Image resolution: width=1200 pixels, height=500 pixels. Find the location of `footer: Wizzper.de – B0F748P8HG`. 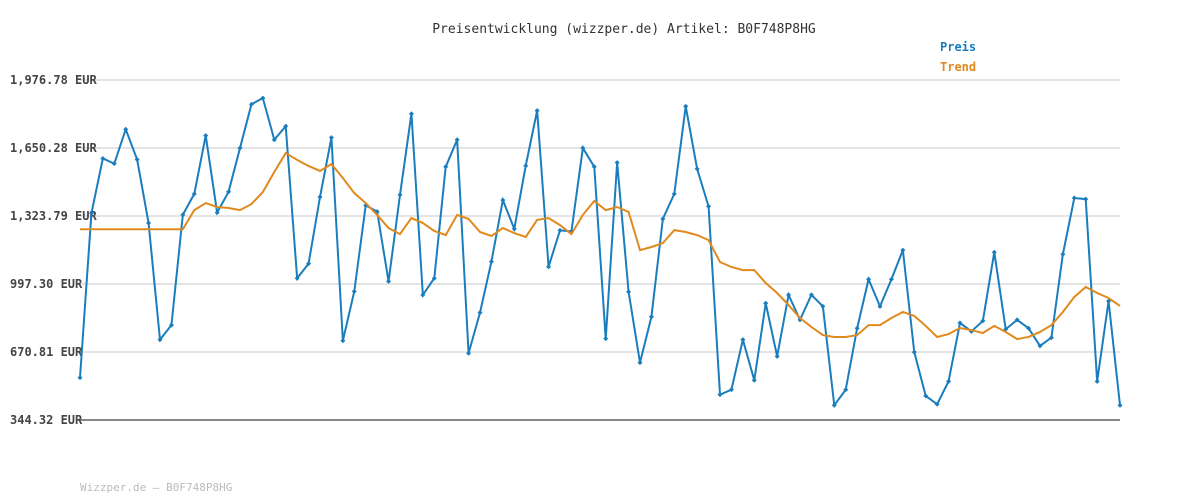

footer: Wizzper.de – B0F748P8HG is located at coordinates (156, 487).